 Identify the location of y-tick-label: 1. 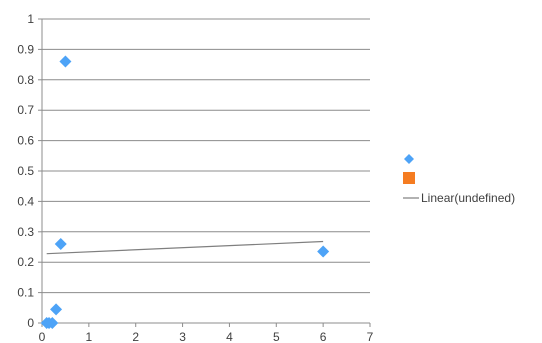
(30, 19).